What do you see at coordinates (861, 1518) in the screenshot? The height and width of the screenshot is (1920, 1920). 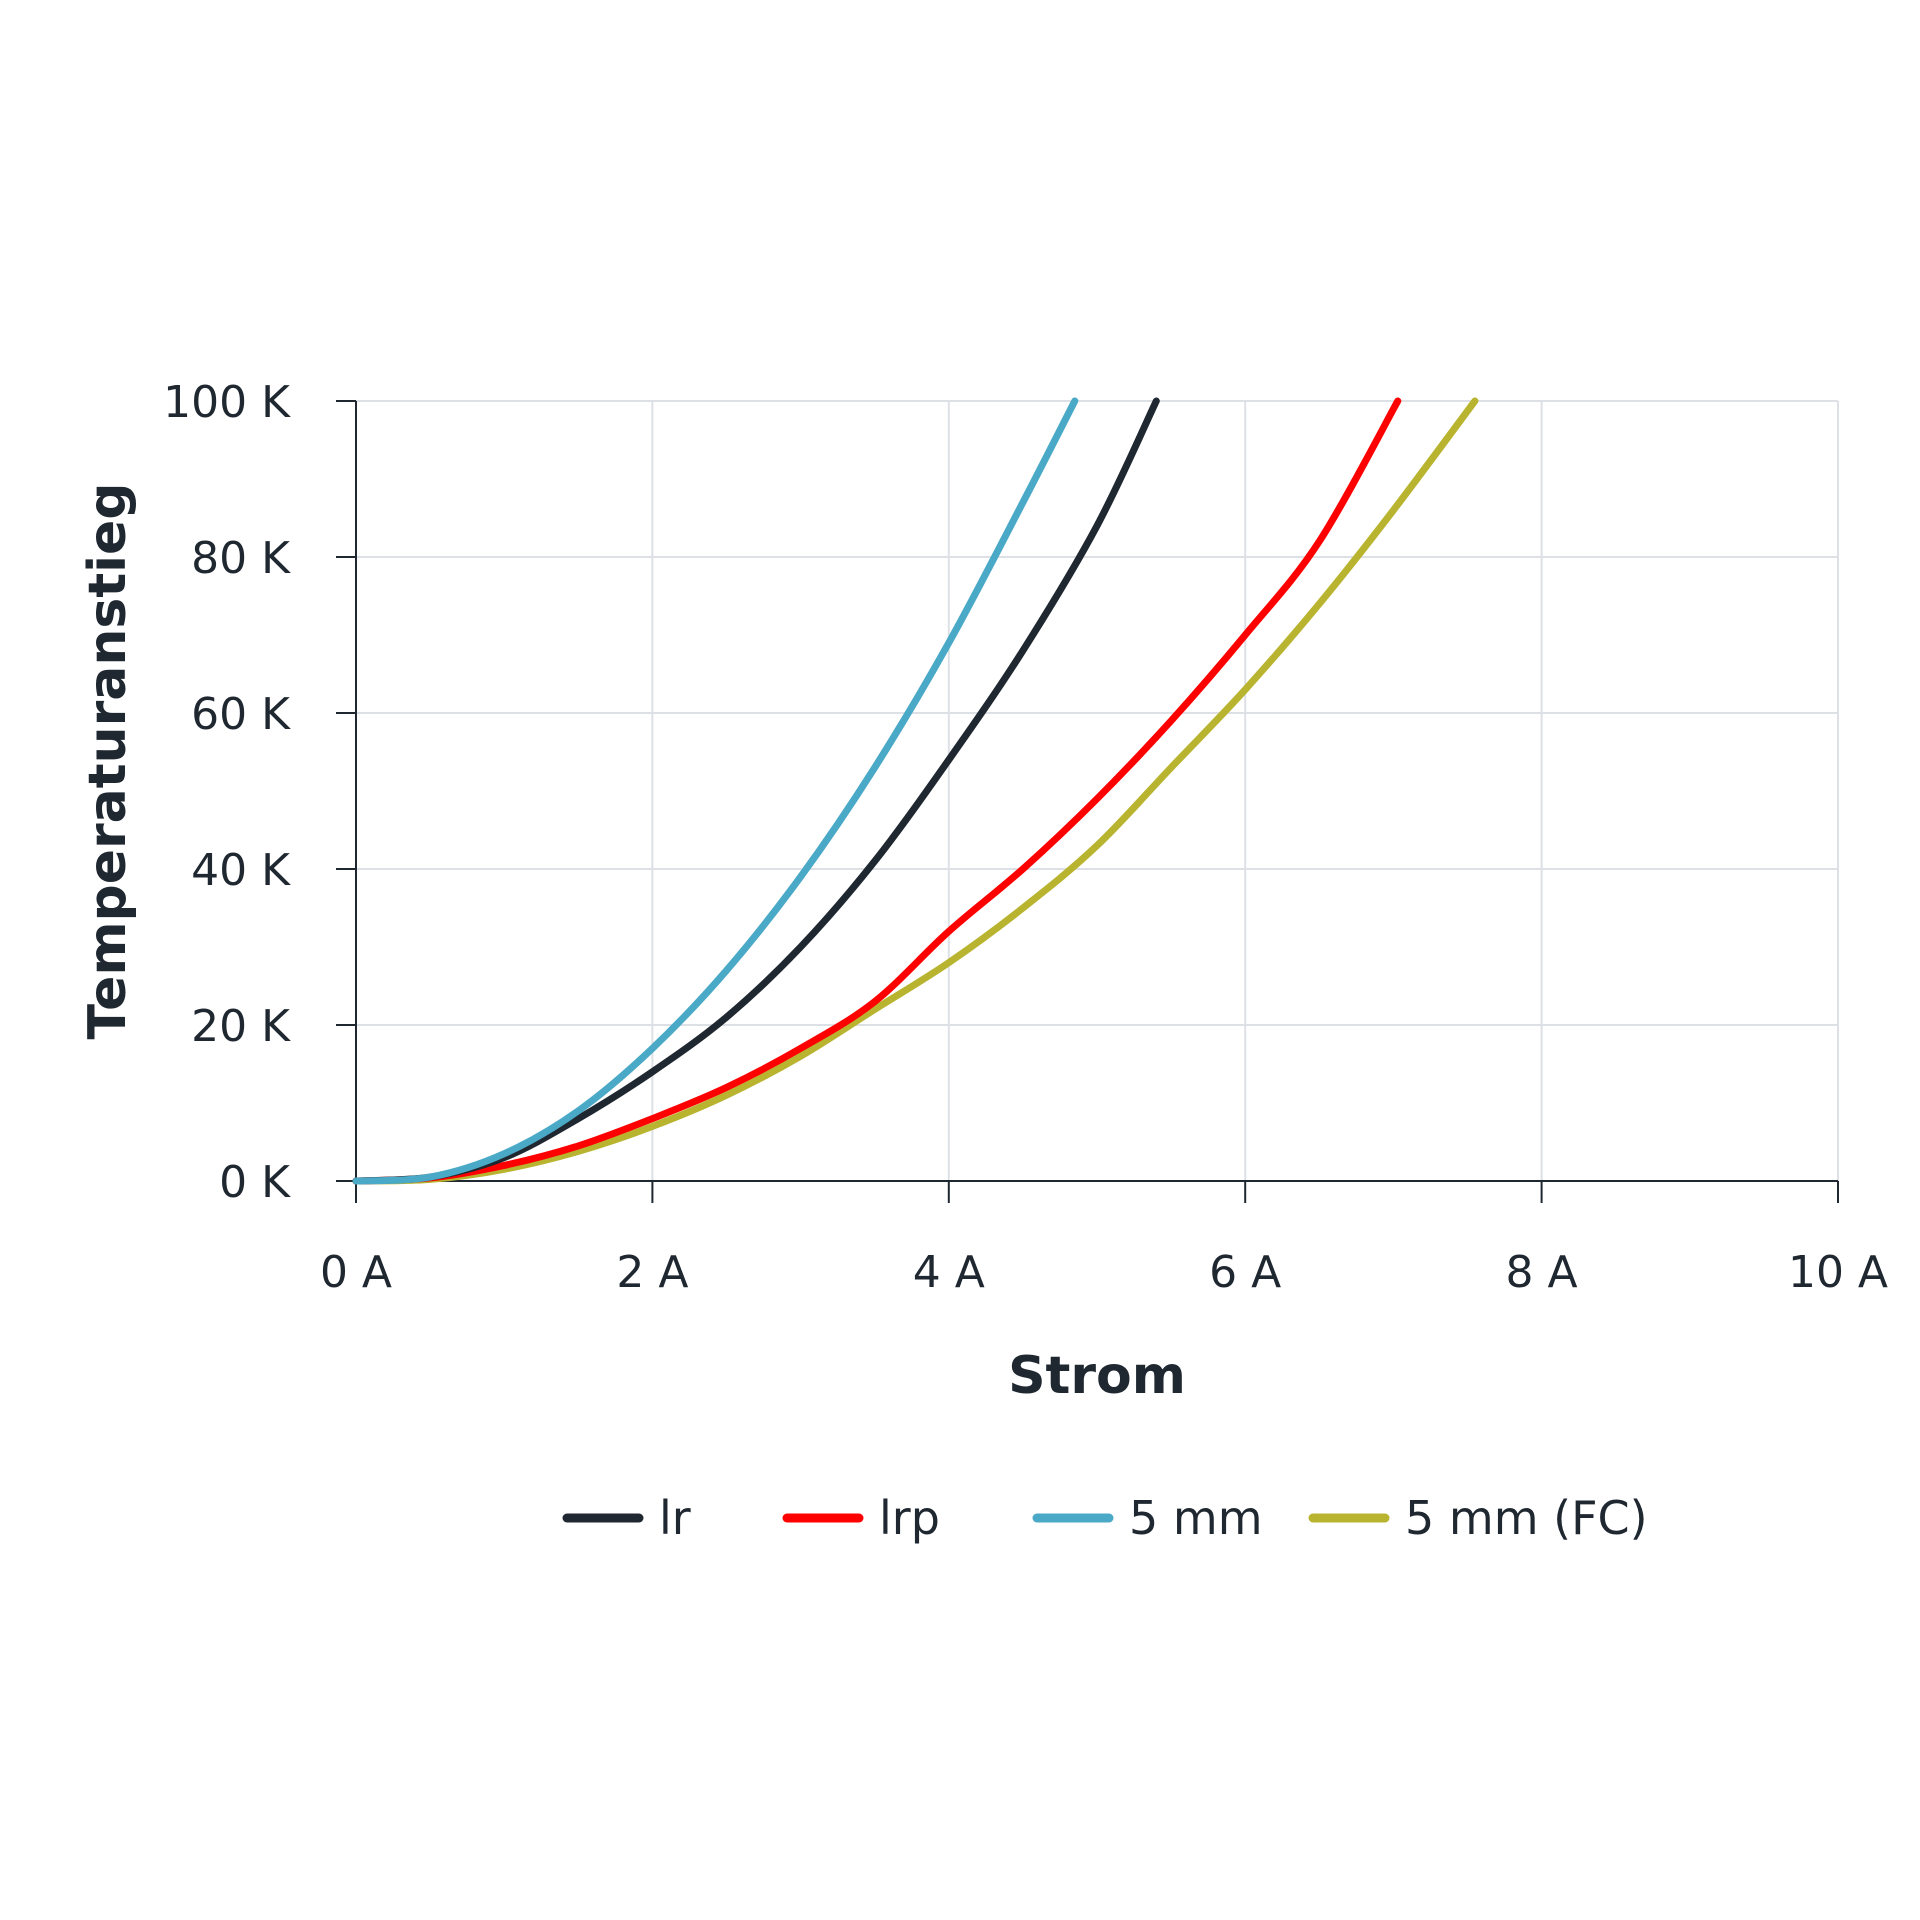 I see `legend-item-lrp: lrp` at bounding box center [861, 1518].